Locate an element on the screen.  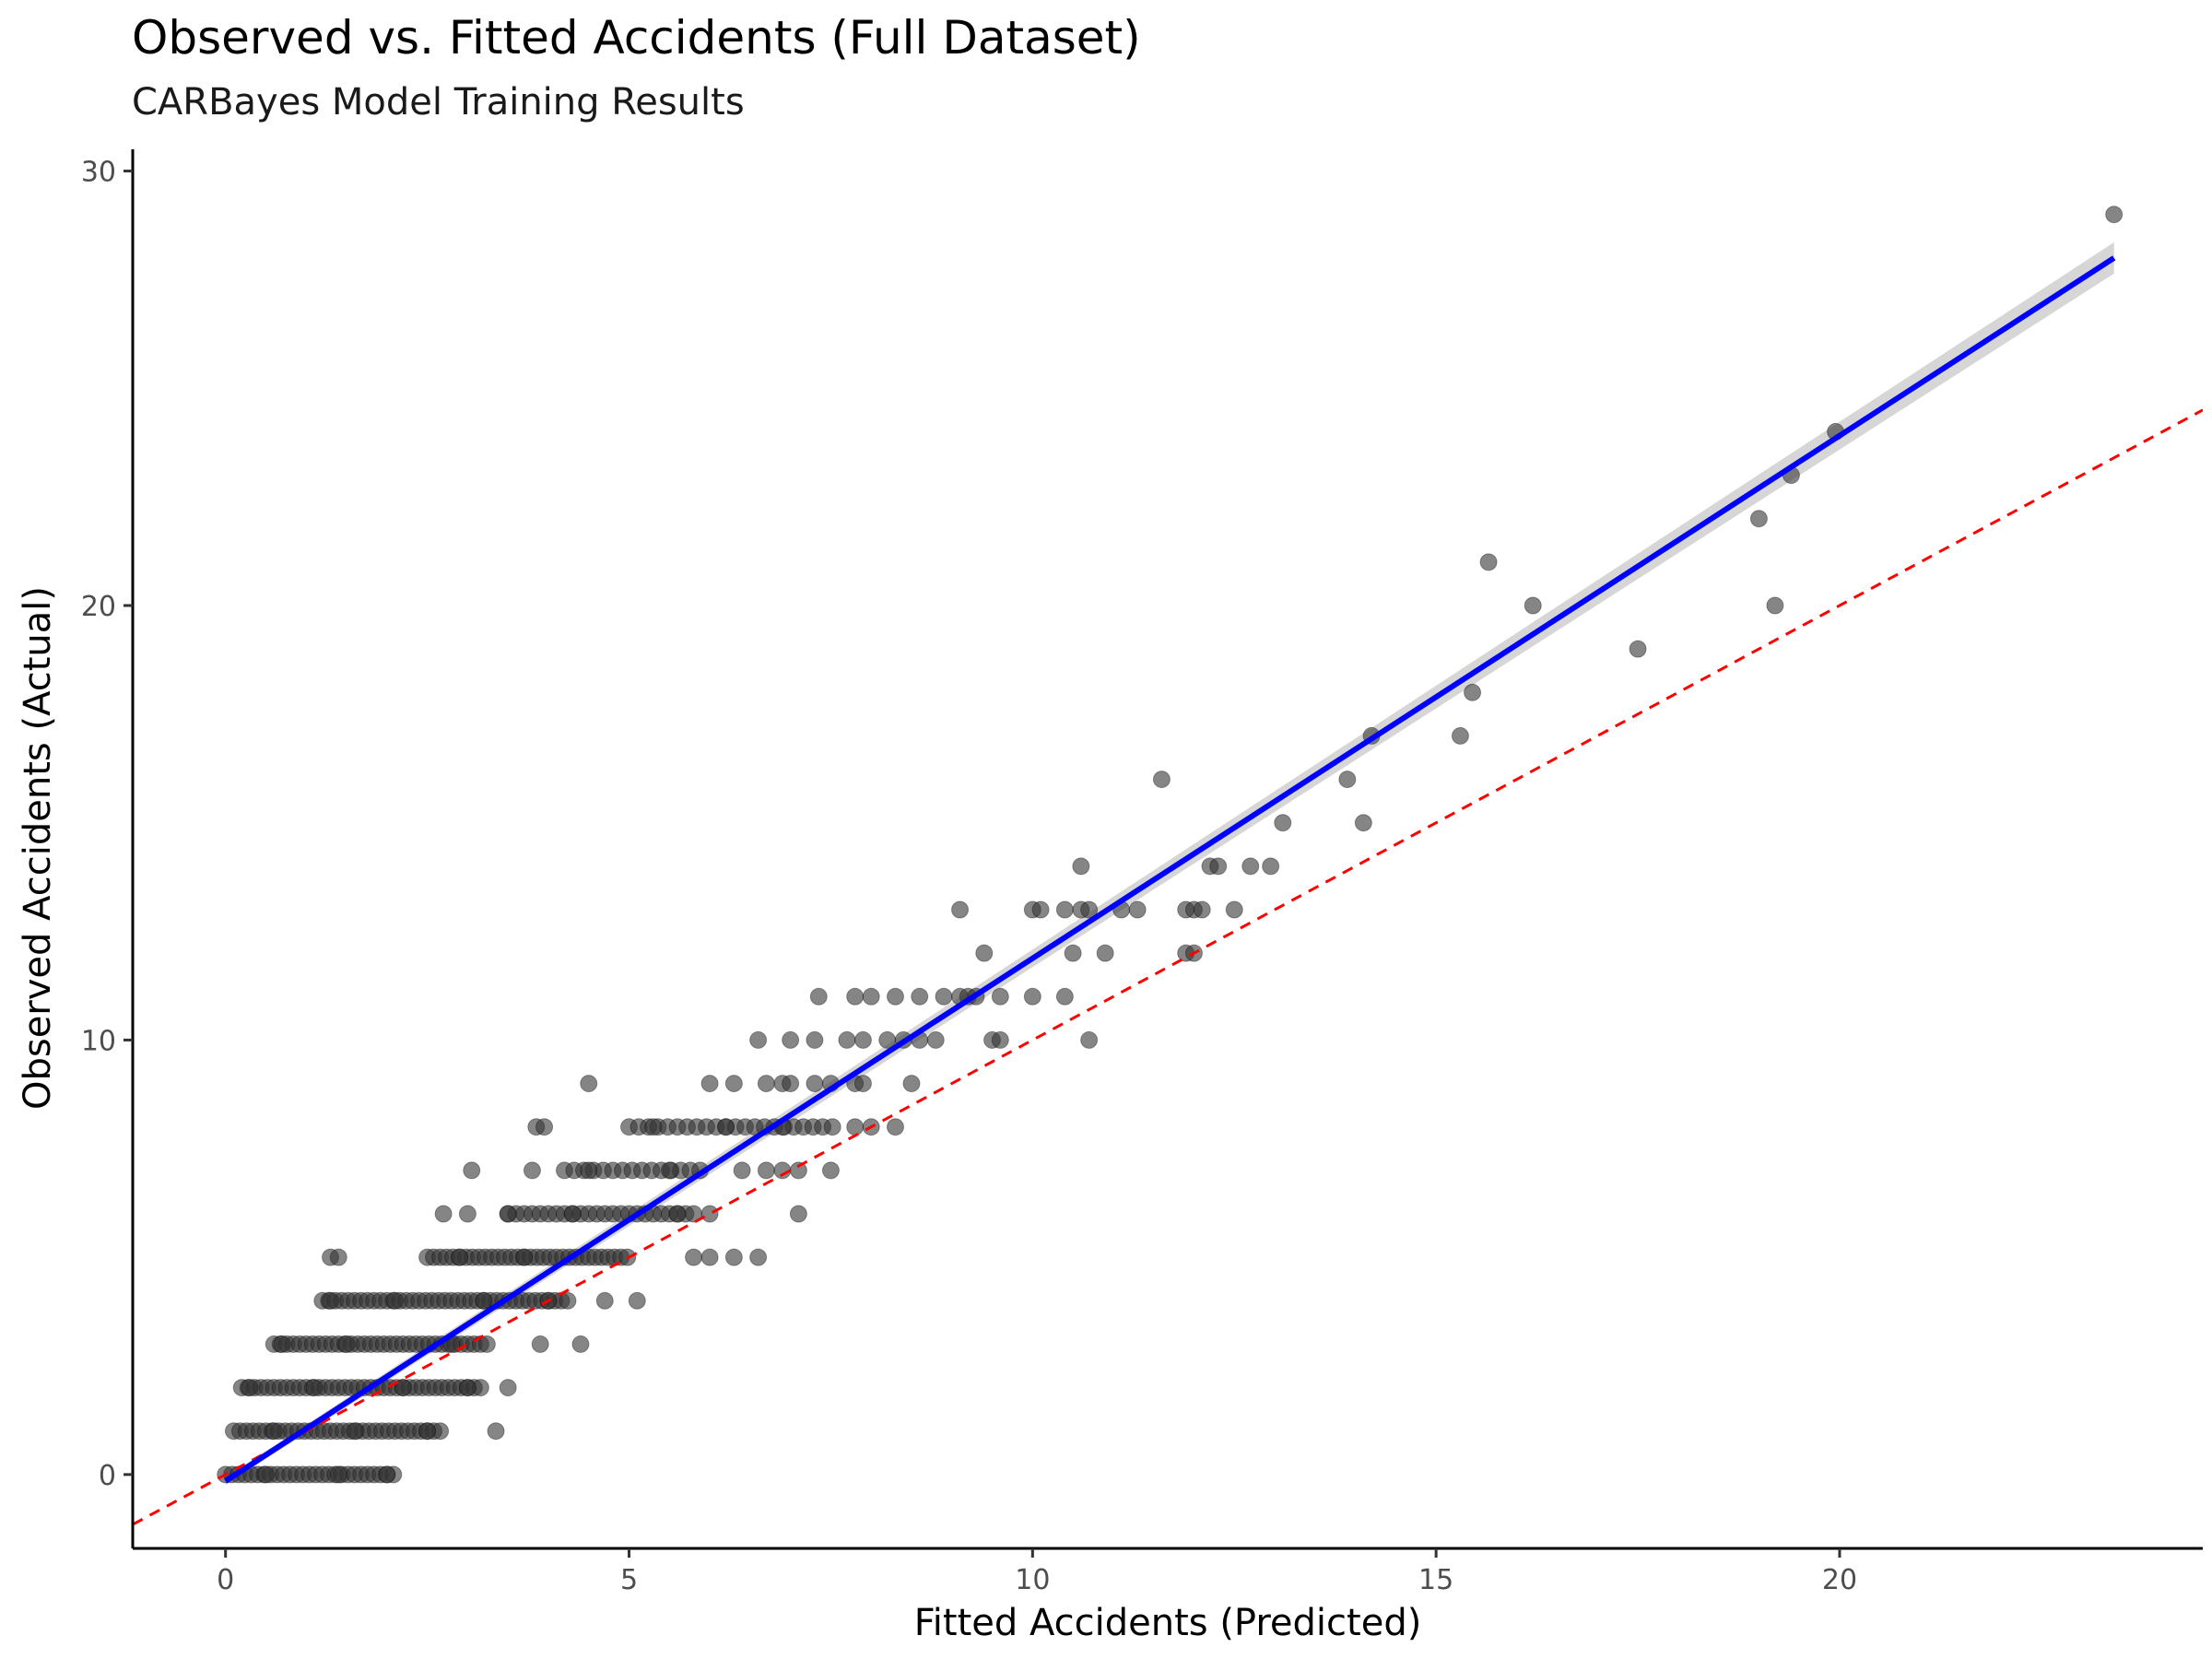
y-tick-label: 20 is located at coordinates (98, 607).